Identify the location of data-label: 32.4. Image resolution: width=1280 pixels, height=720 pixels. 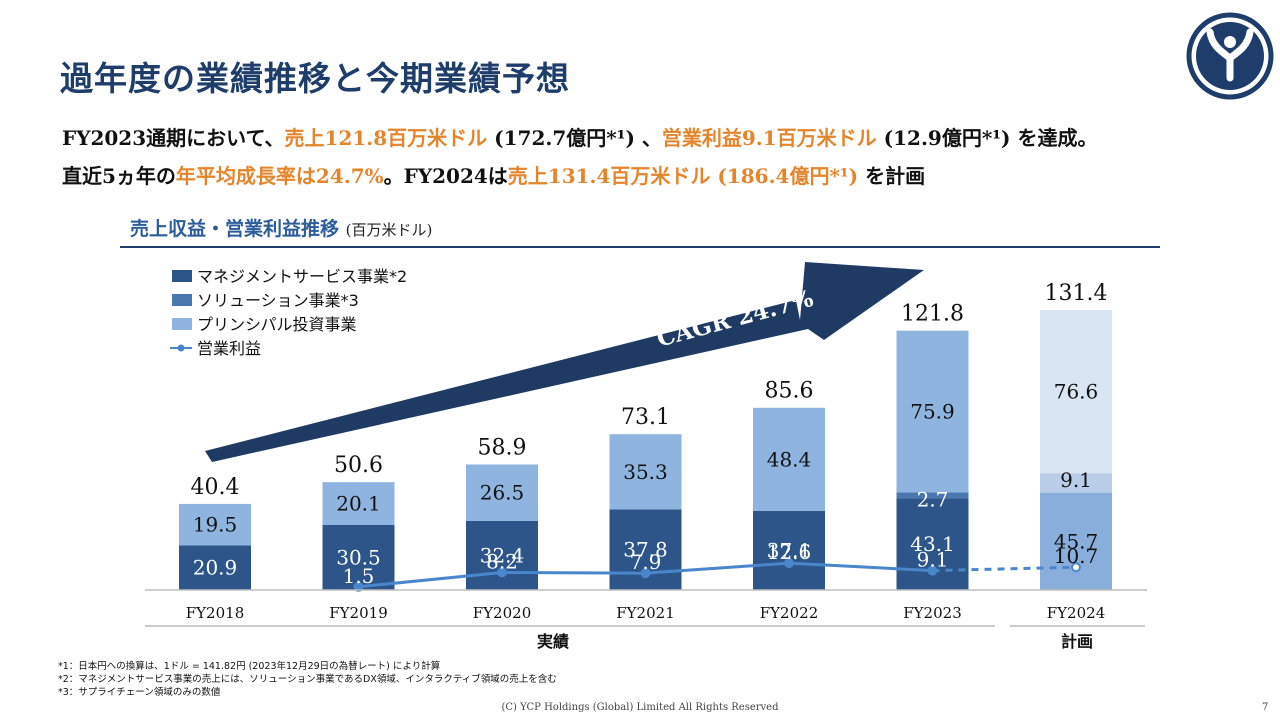
(502, 555).